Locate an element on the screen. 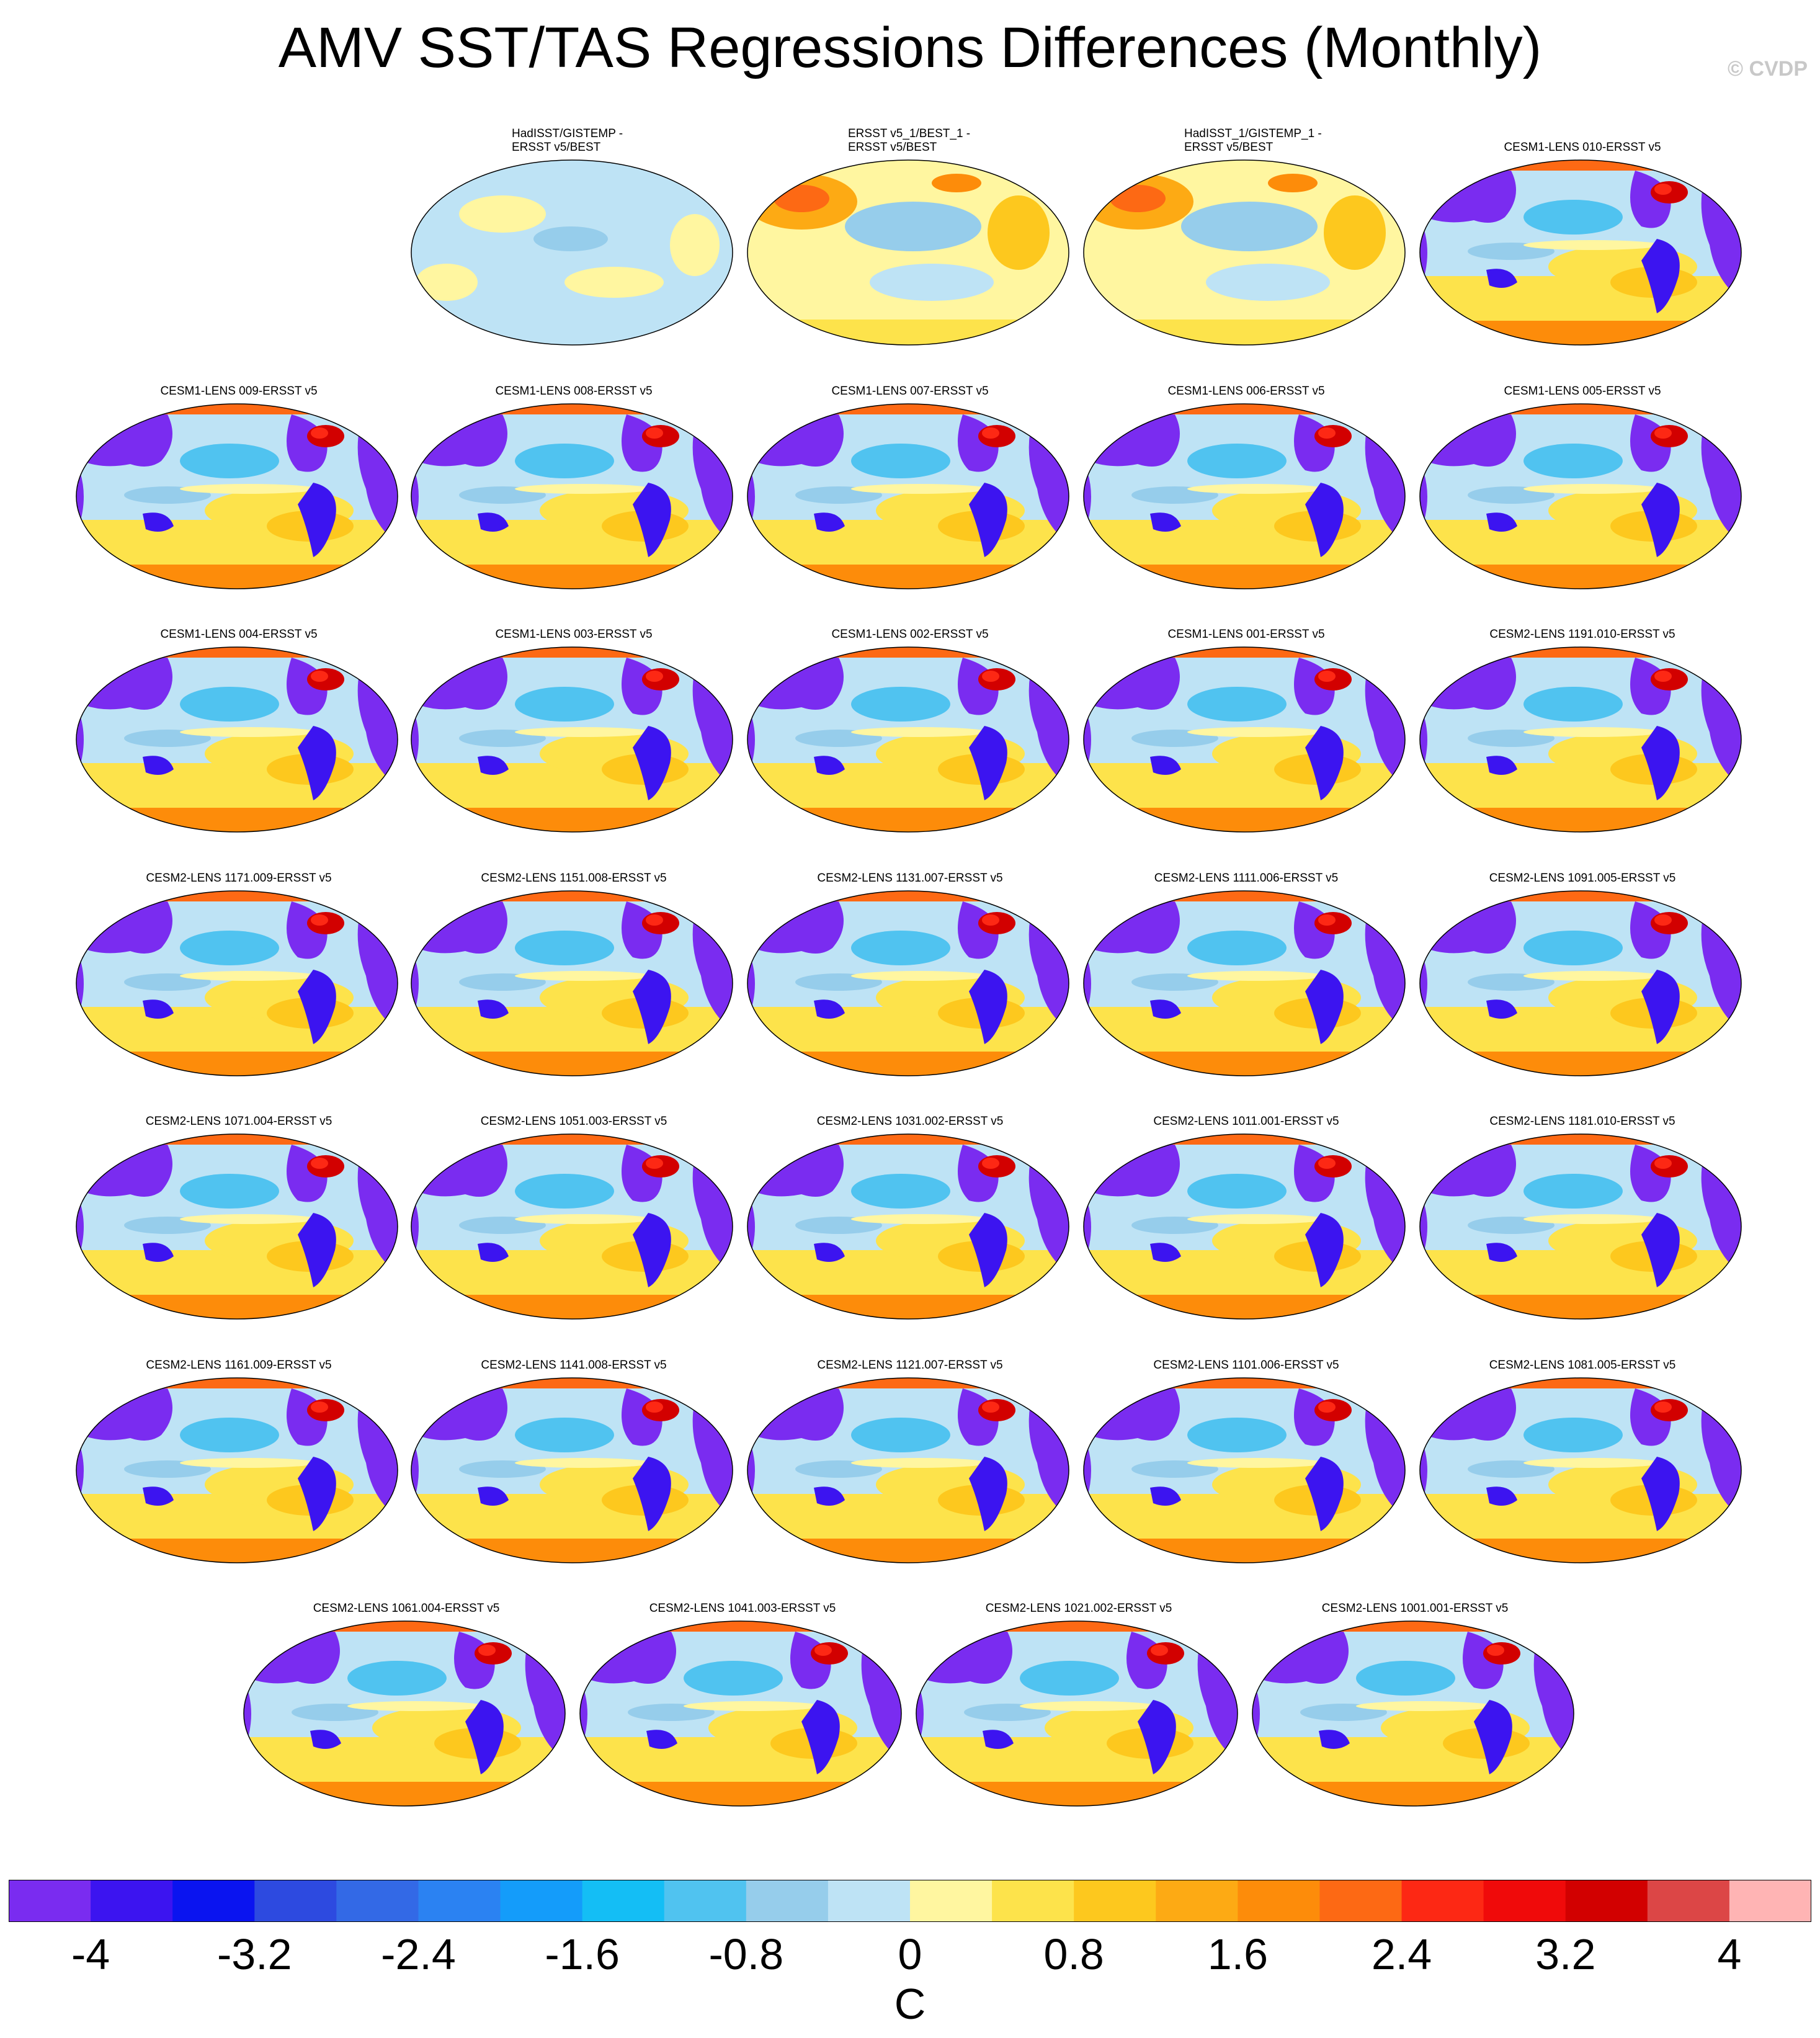  panel-title: CESM1-LENS 005-ERSST v5 is located at coordinates (1582, 391).